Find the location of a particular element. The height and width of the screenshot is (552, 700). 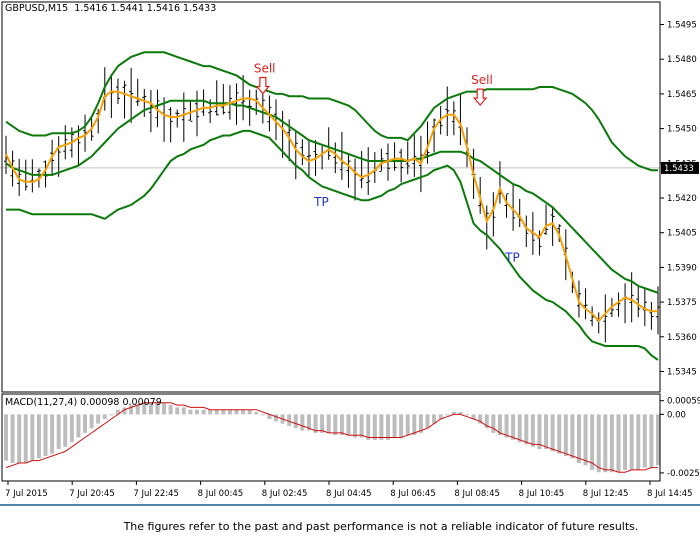

price-tick-label: 1.5345 is located at coordinates (682, 372).